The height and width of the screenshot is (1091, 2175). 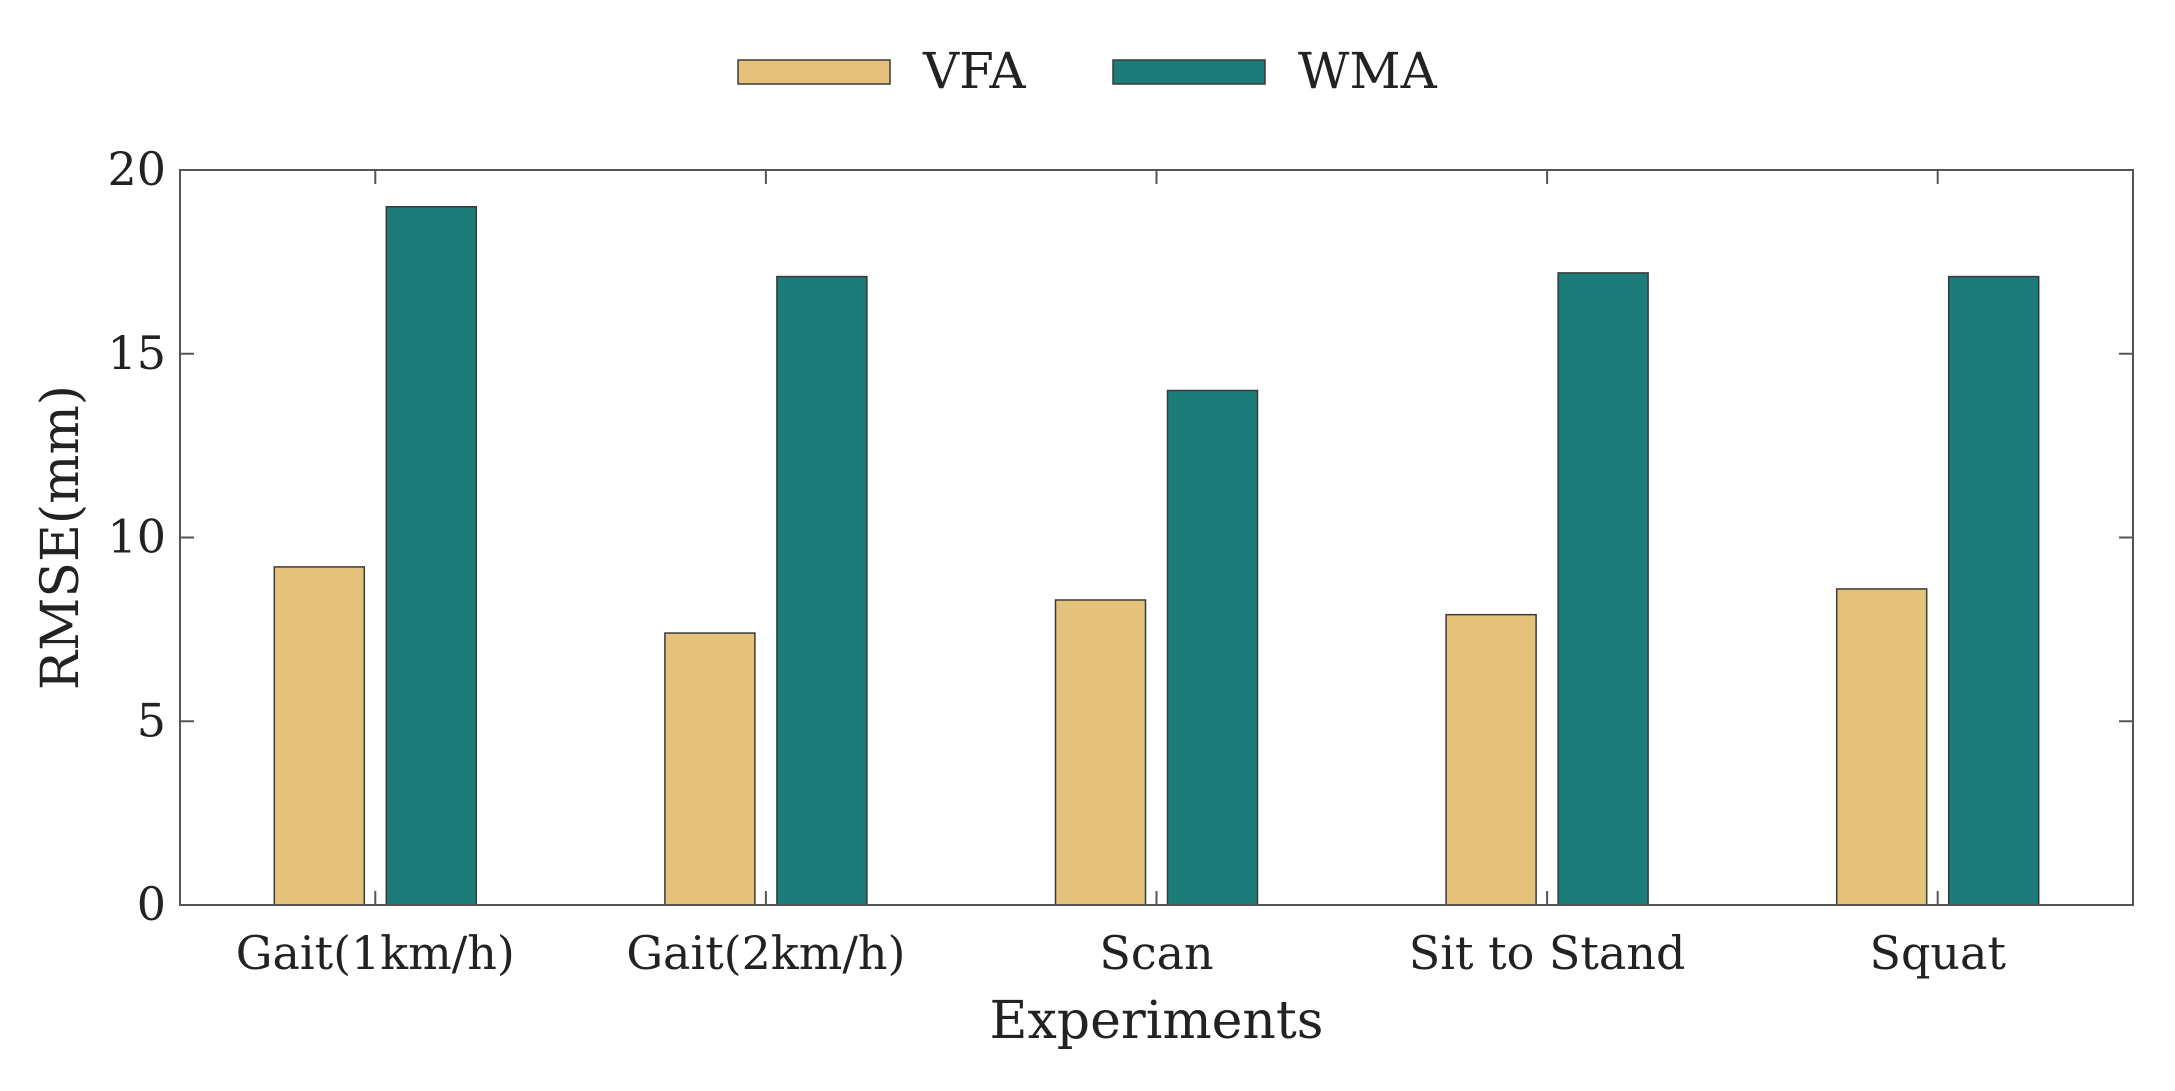 I want to click on y-tick-label: 20, so click(x=136, y=169).